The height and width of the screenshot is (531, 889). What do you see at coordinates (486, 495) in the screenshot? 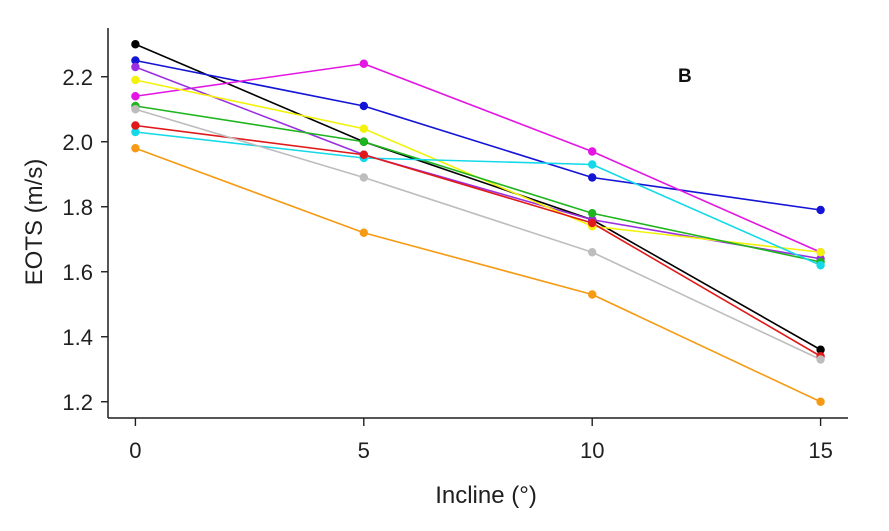
I see `x-axis-title: Incline (°)` at bounding box center [486, 495].